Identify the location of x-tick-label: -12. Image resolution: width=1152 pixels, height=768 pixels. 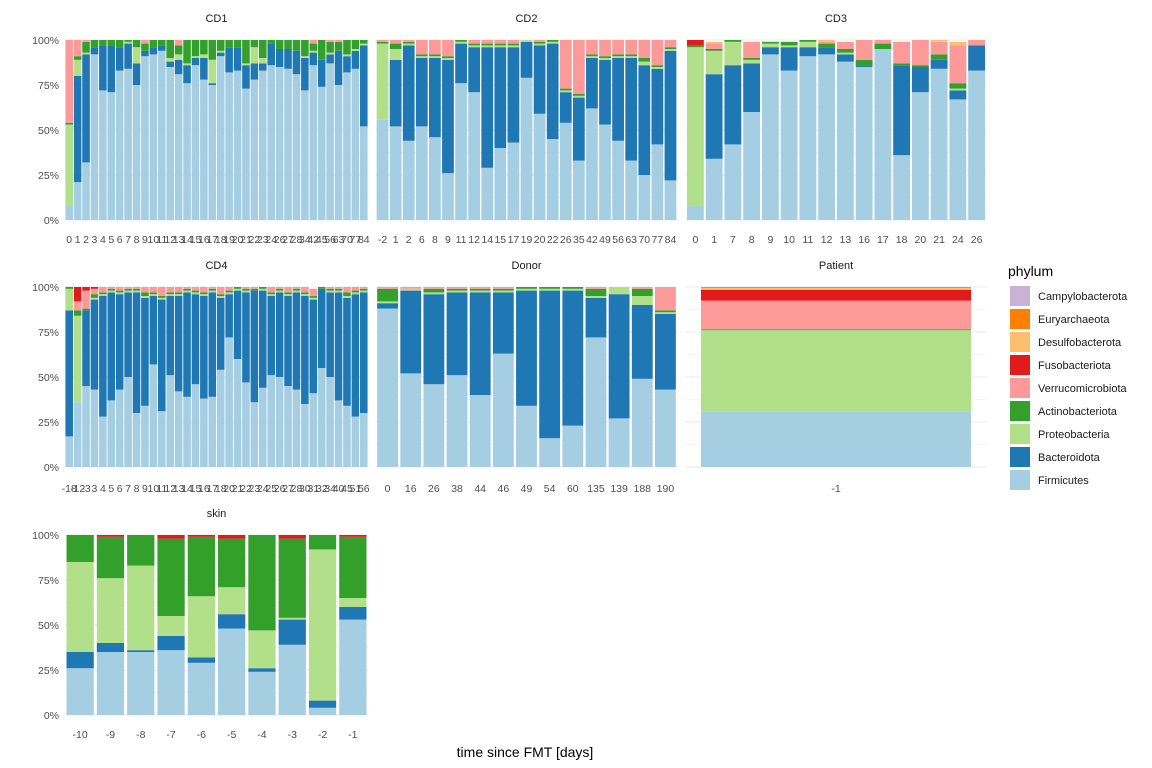
(77, 489).